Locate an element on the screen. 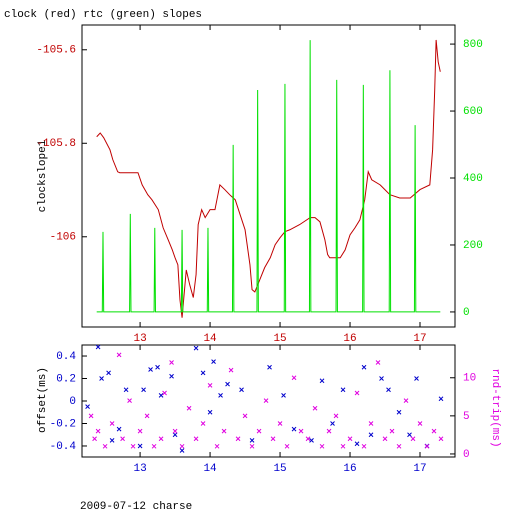 This screenshot has height=512, width=512. y2-tick-label: 0 is located at coordinates (466, 455).